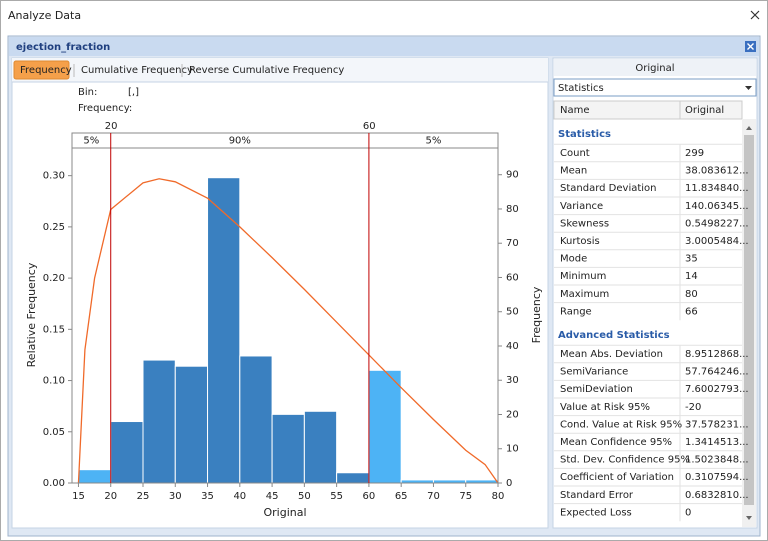 This screenshot has height=541, width=768. I want to click on stat-name: Mode, so click(573, 259).